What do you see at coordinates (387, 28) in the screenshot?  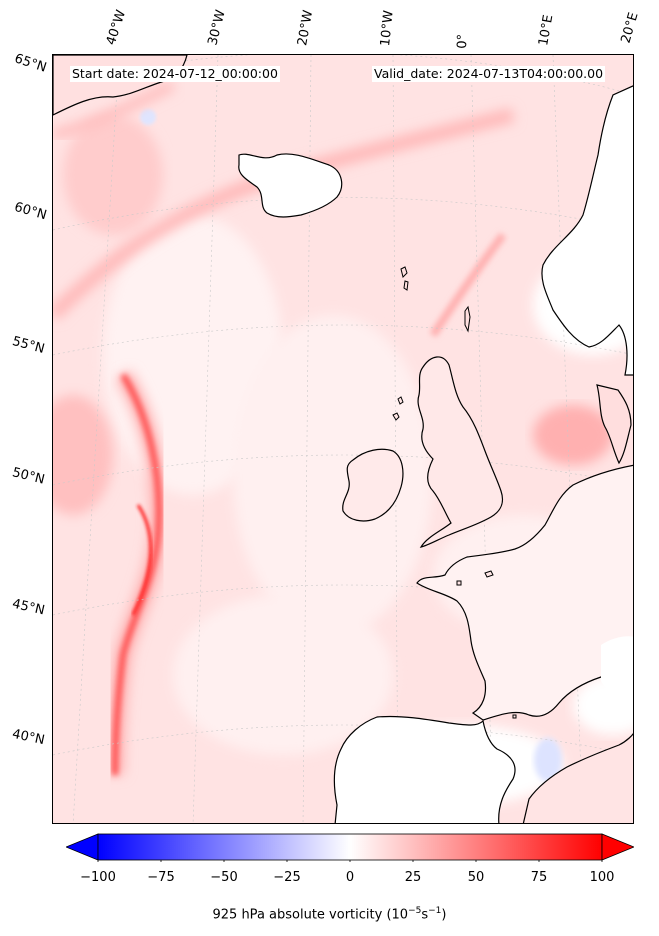 I see `lon-label-10w: 10°W` at bounding box center [387, 28].